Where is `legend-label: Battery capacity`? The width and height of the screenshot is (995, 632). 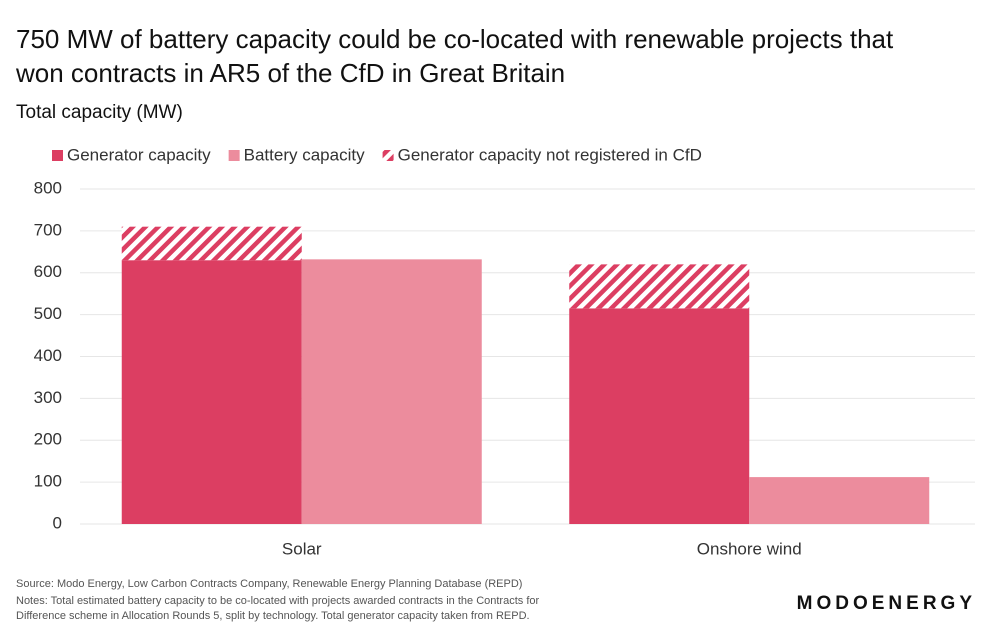
legend-label: Battery capacity is located at coordinates (304, 154).